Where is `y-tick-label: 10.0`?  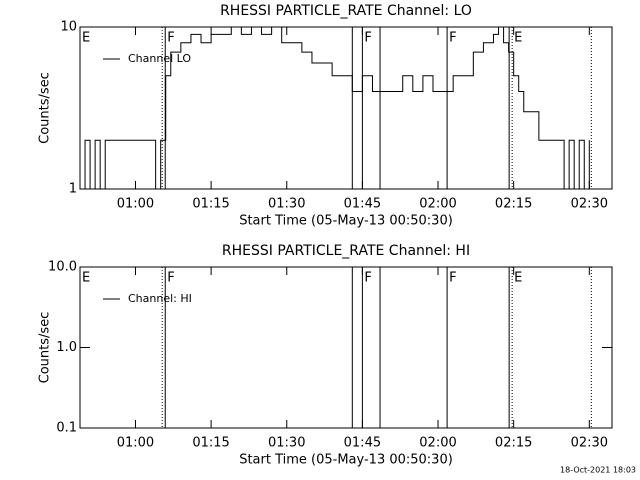 y-tick-label: 10.0 is located at coordinates (62, 267).